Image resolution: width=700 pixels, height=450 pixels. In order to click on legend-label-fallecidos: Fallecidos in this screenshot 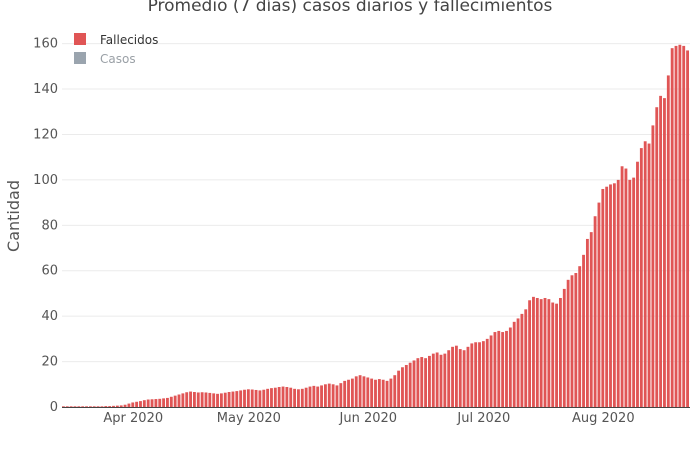, I will do `click(129, 40)`.